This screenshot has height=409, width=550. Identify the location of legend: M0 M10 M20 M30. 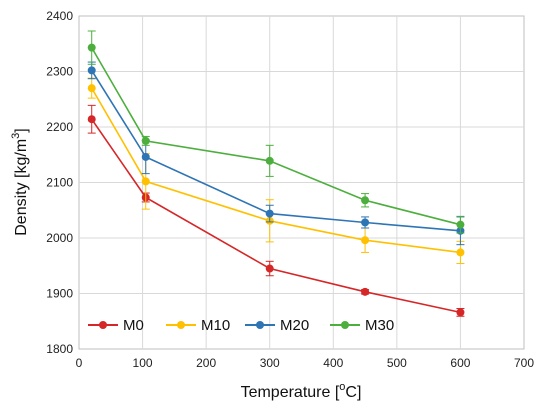
(241, 325).